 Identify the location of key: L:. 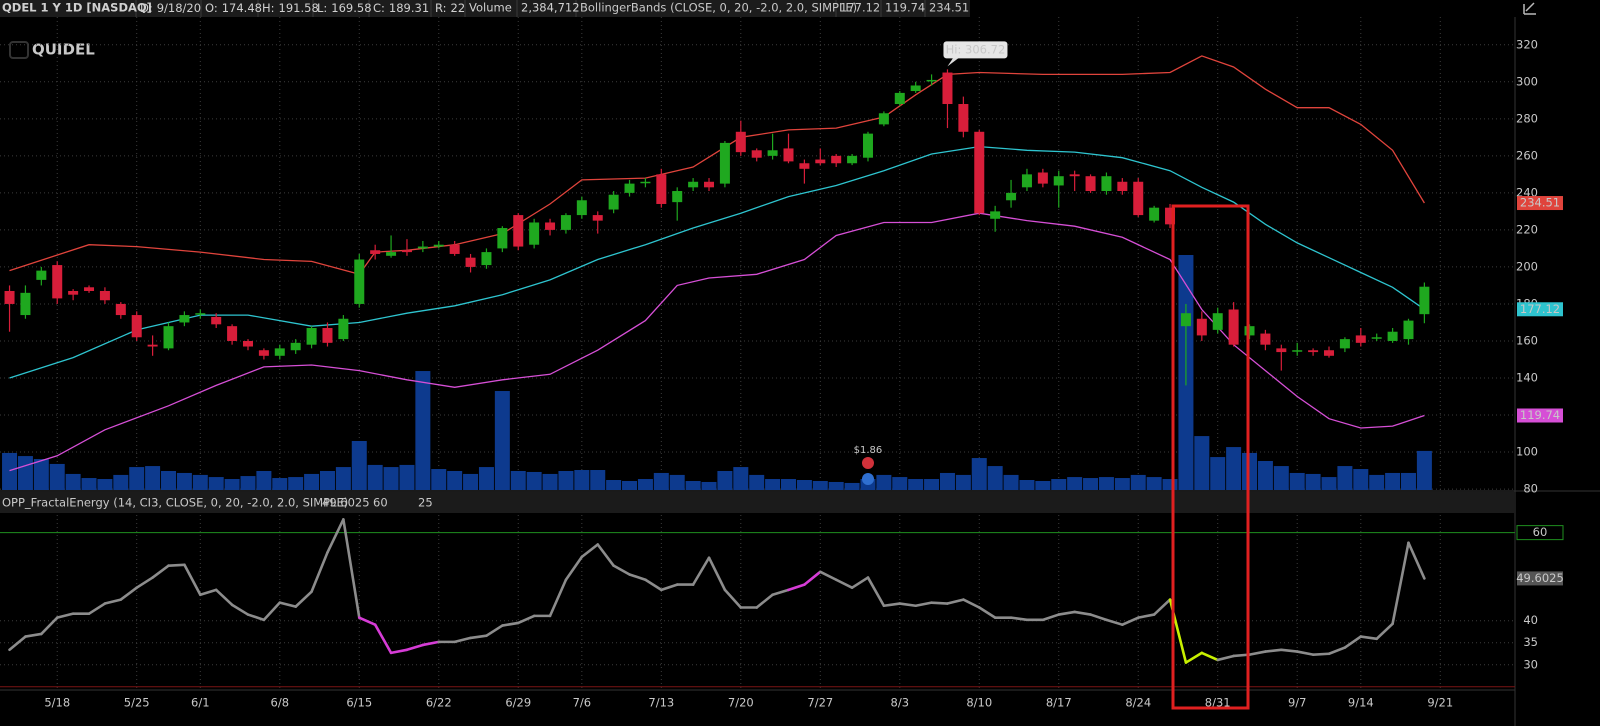
(322, 8).